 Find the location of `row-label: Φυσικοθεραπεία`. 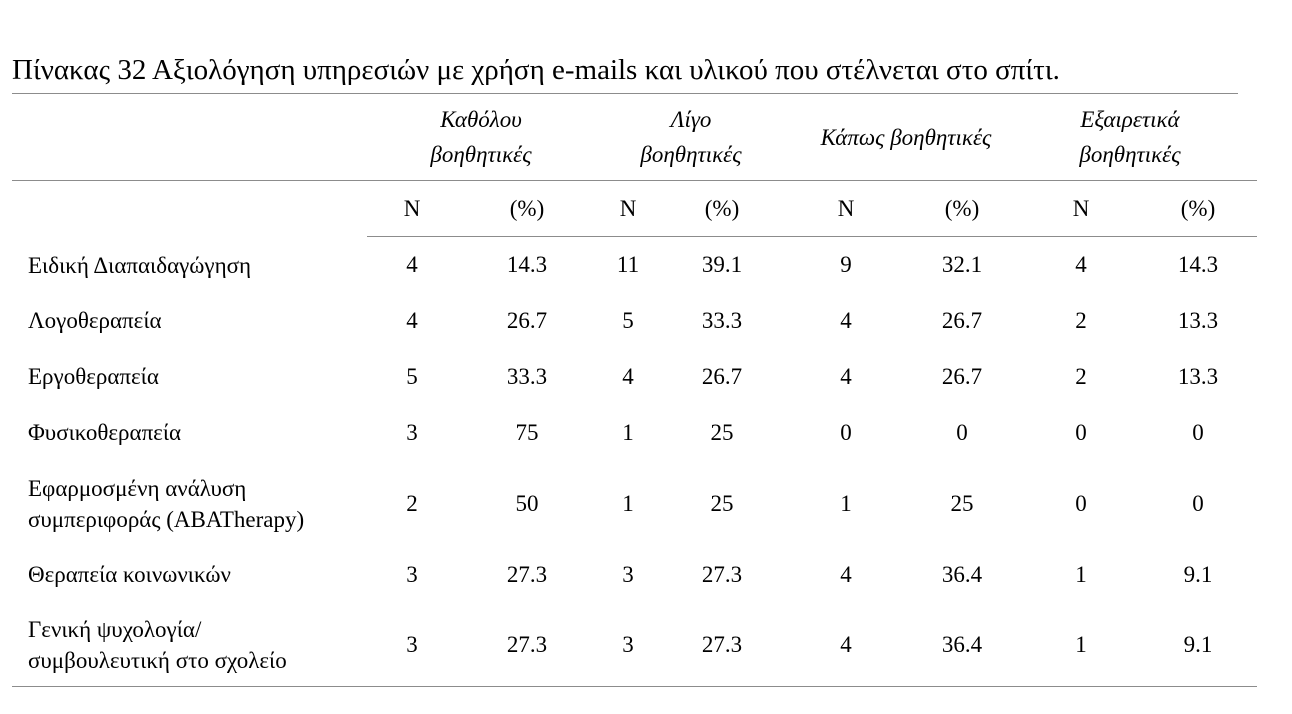

row-label: Φυσικοθεραπεία is located at coordinates (105, 432).